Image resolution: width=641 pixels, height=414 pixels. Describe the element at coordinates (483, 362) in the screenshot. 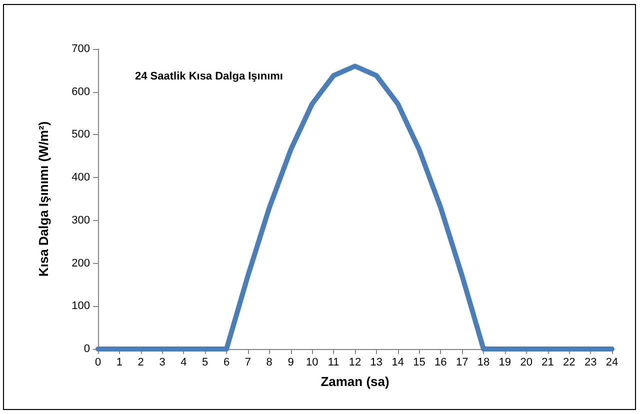

I see `x-tick-label: 18` at that location.